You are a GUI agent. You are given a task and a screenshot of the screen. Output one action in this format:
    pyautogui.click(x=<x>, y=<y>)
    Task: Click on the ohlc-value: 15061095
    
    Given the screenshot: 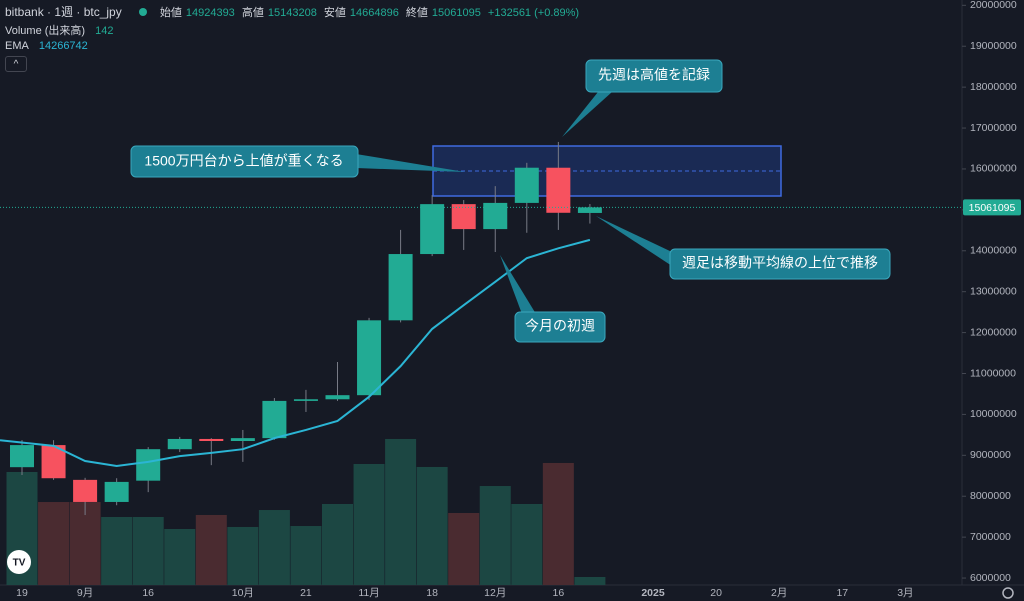 What is the action you would take?
    pyautogui.click(x=456, y=13)
    